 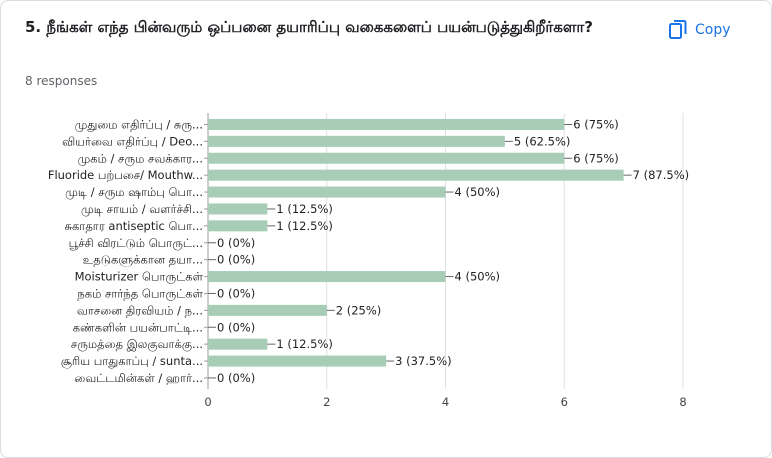 I want to click on copy-button-label: Copy, so click(x=713, y=30).